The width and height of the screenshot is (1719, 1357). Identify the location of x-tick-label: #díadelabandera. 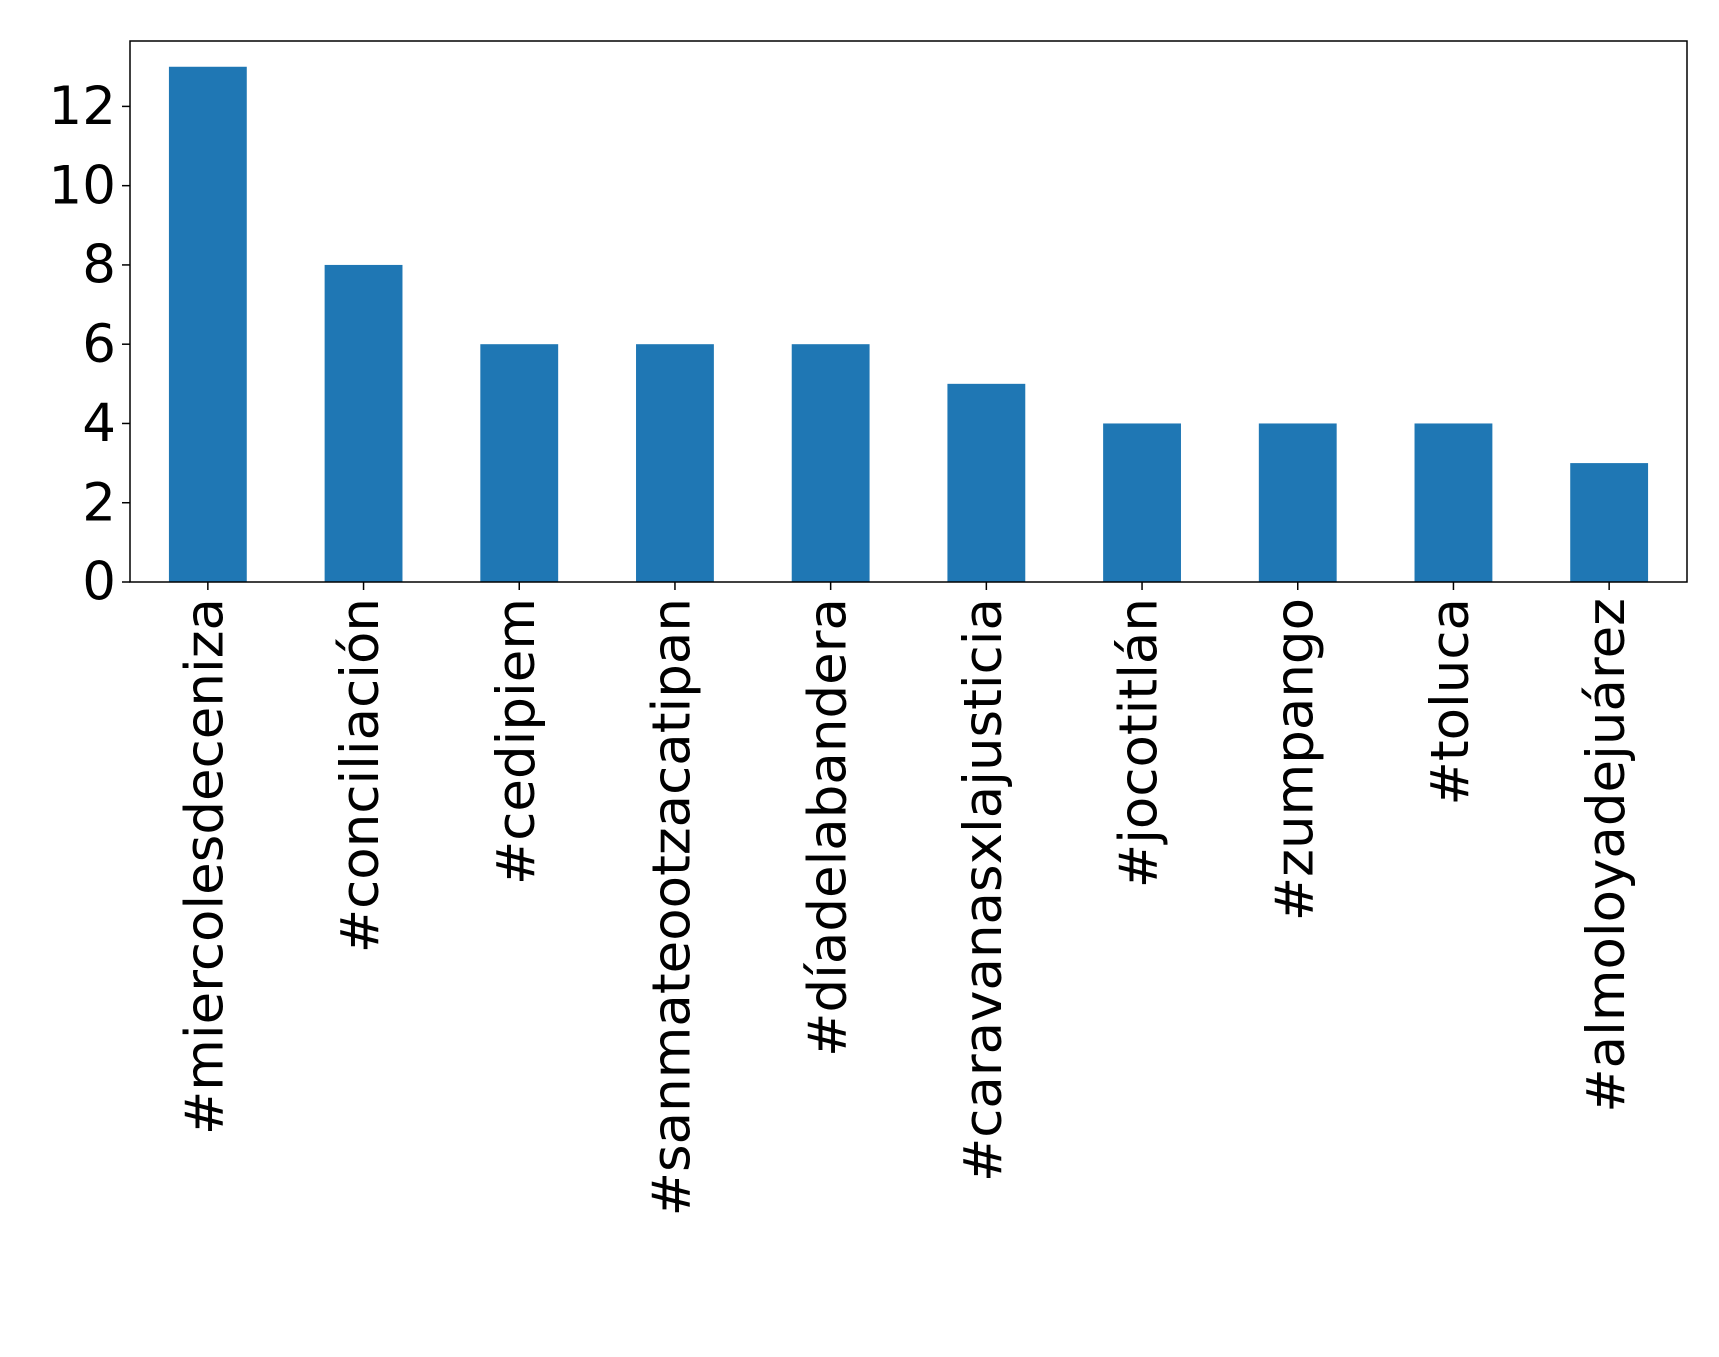
(827, 827).